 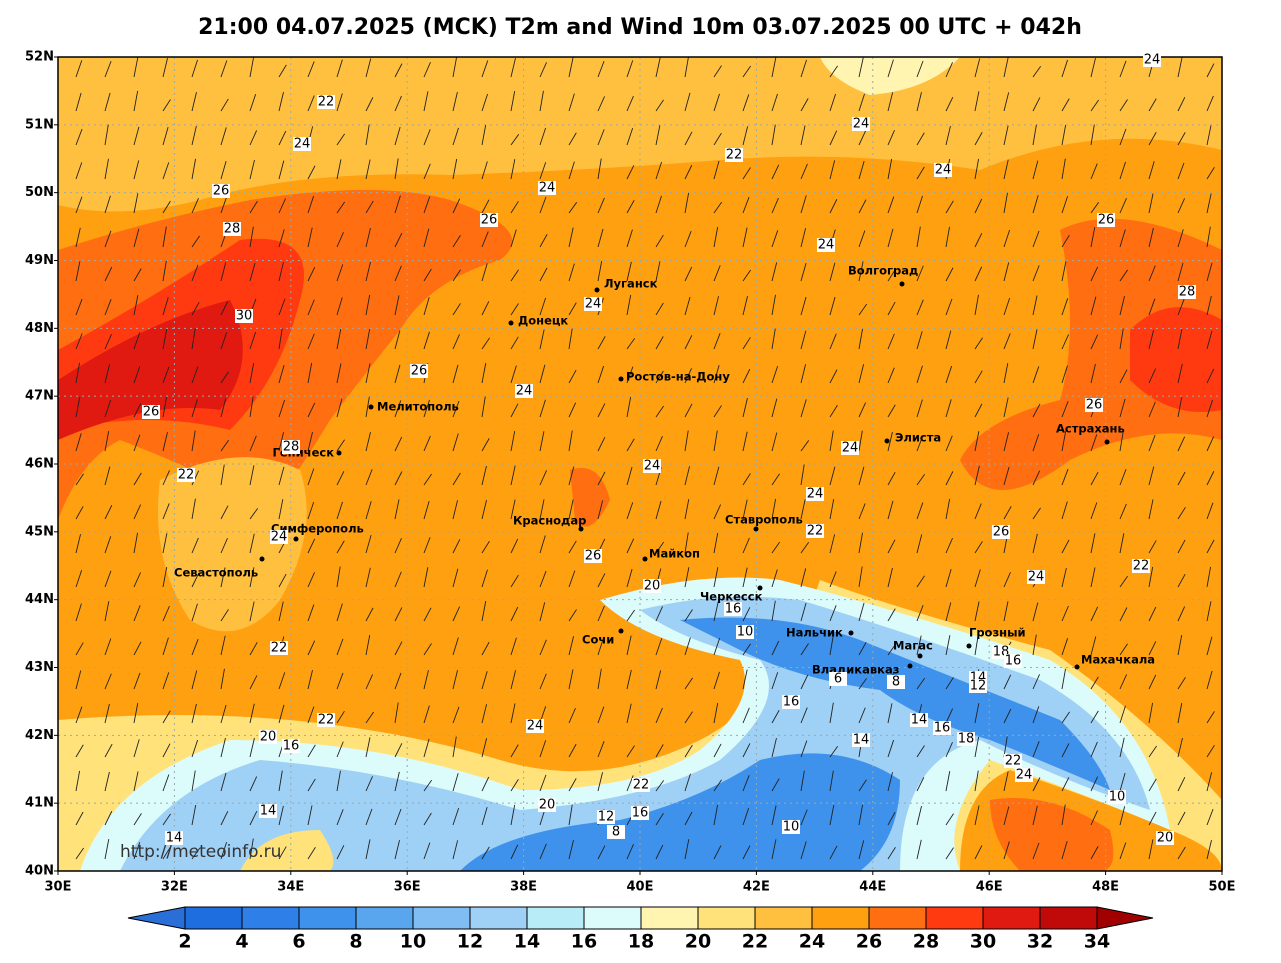 I want to click on city-label: Владикавказ, so click(x=855, y=670).